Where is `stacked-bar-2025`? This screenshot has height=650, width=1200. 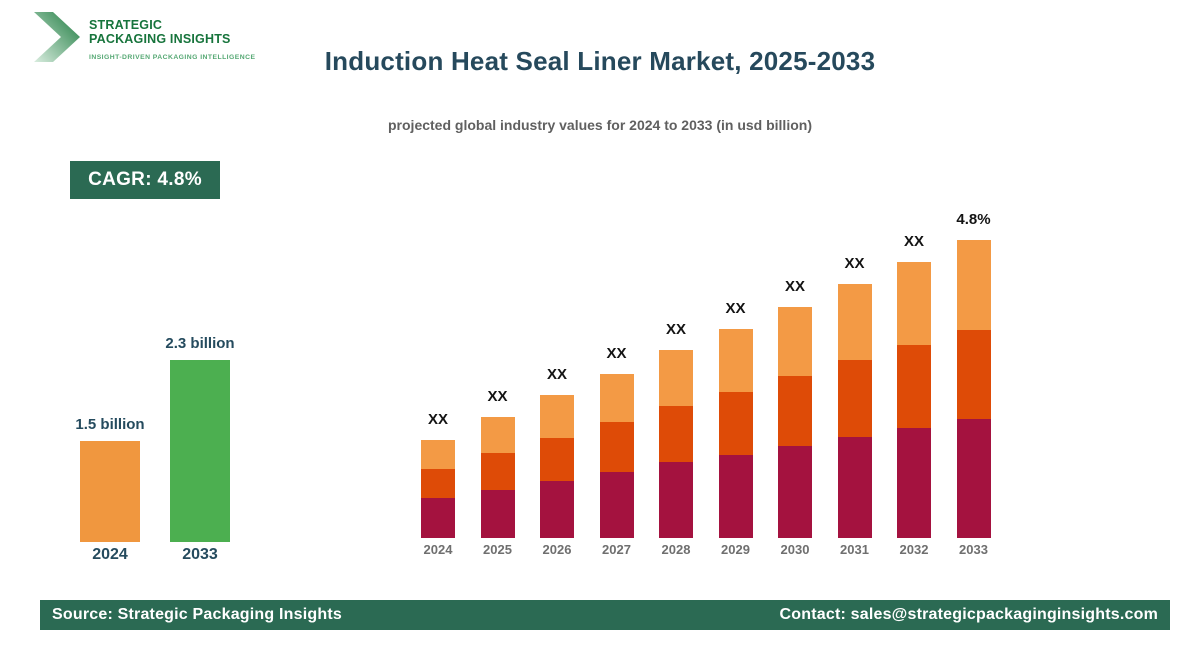
stacked-bar-2025 is located at coordinates (497, 477).